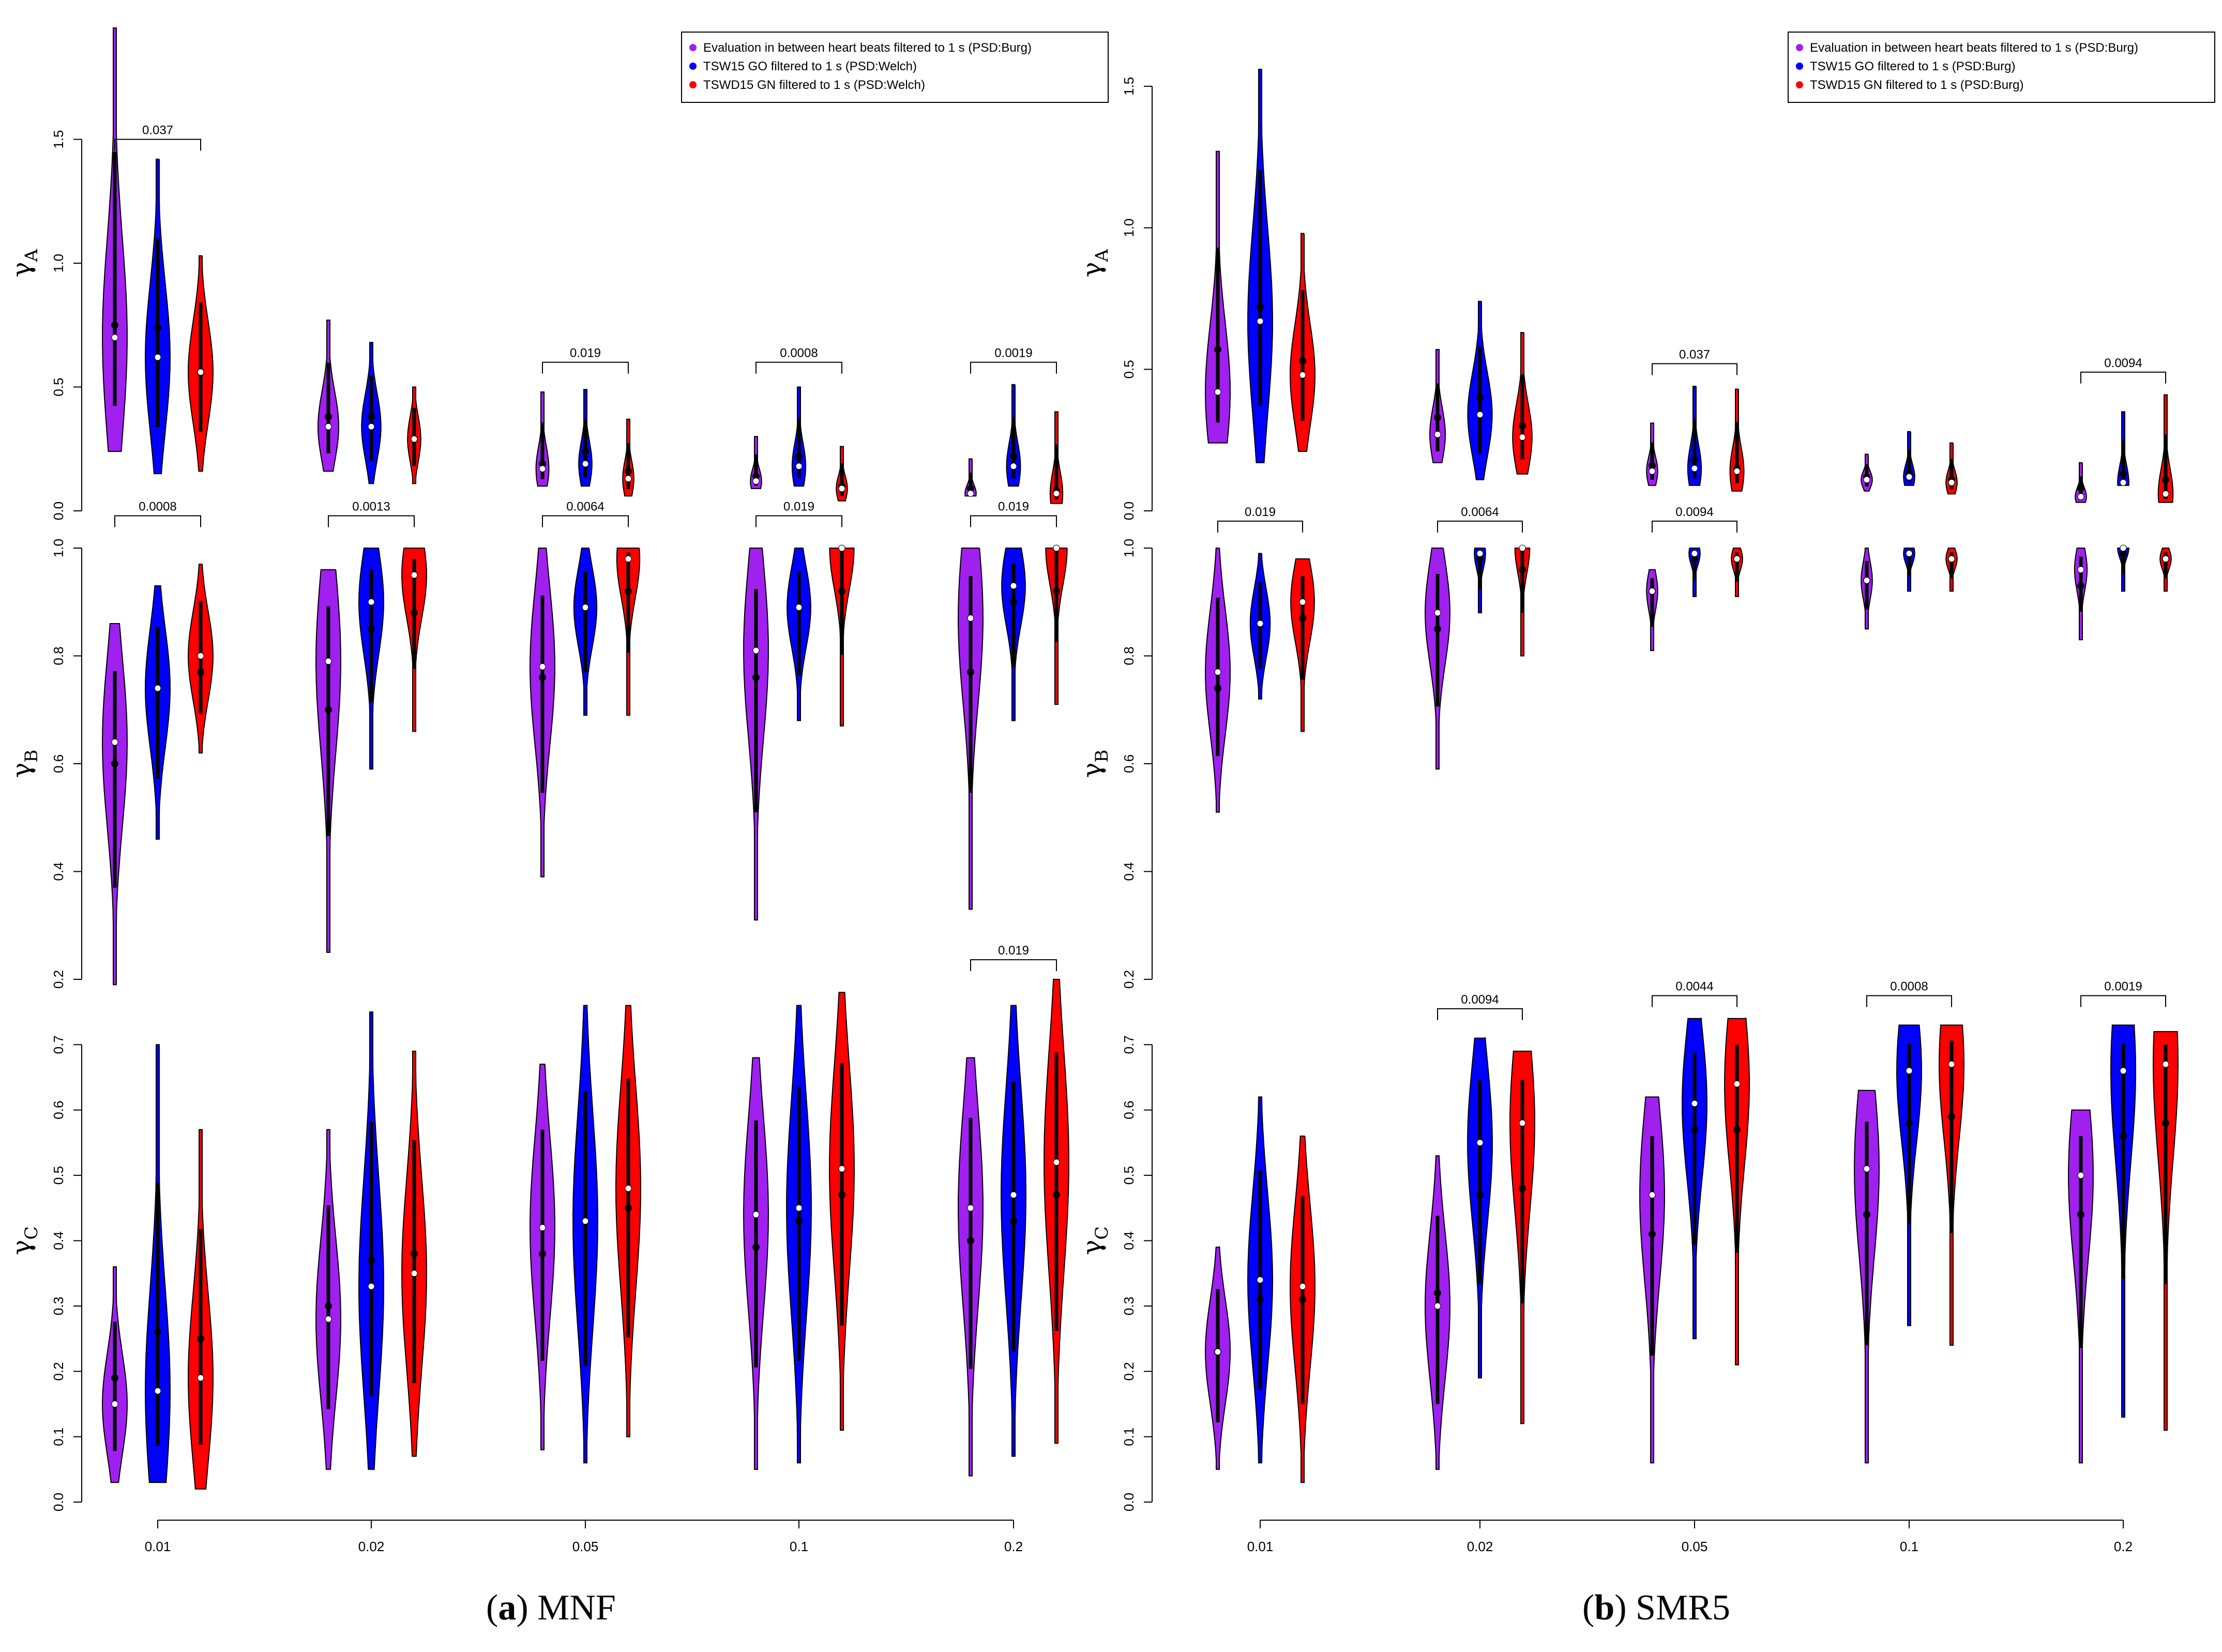  Describe the element at coordinates (1129, 763) in the screenshot. I see `y-tick-label: 0.6` at that location.